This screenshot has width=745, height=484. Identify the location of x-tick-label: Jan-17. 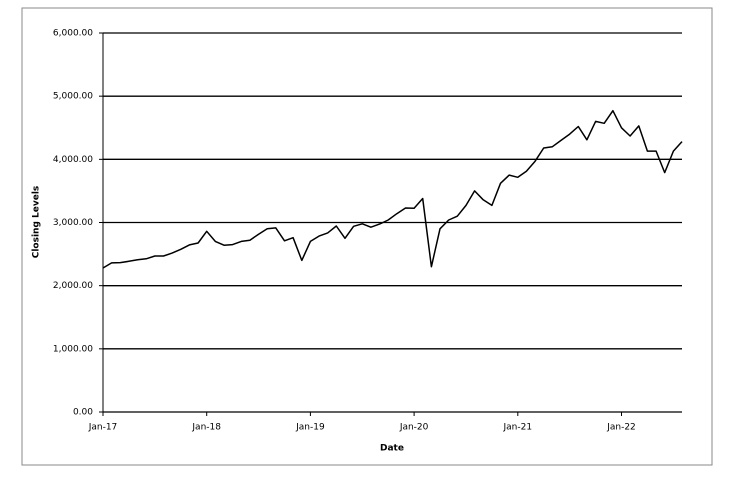
(103, 428).